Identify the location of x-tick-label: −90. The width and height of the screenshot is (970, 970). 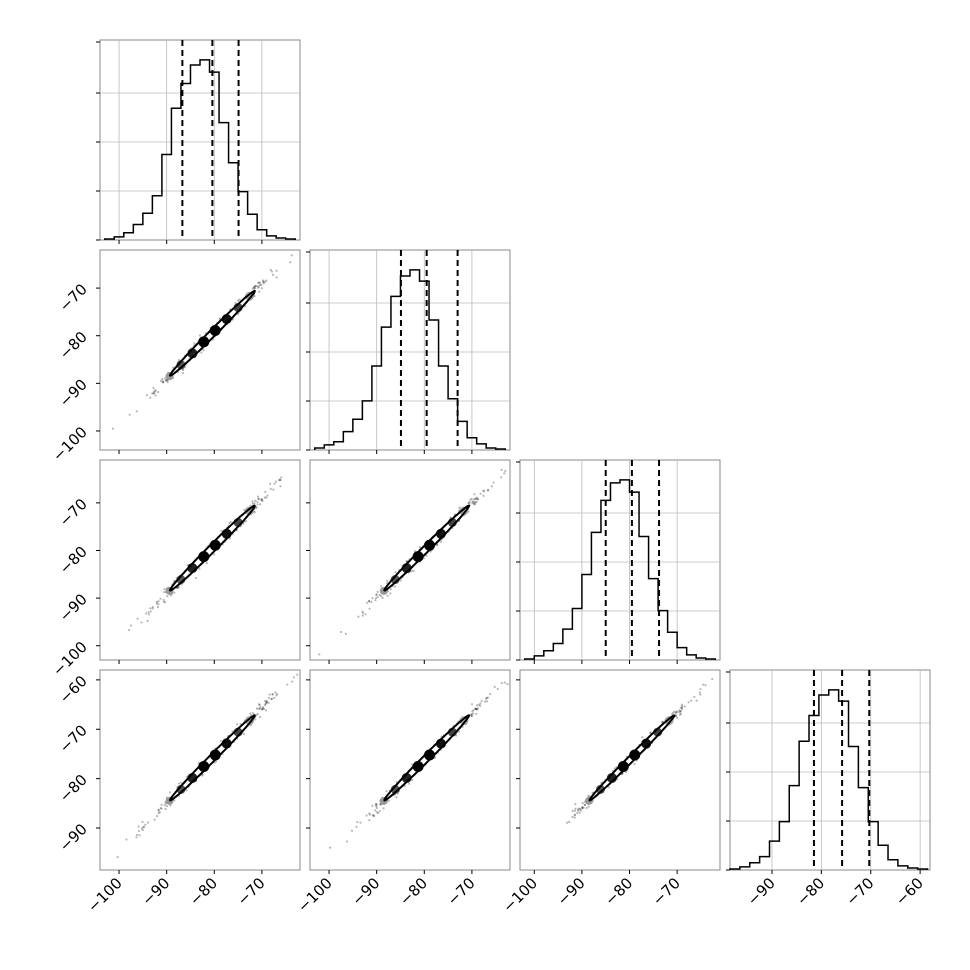
(571, 891).